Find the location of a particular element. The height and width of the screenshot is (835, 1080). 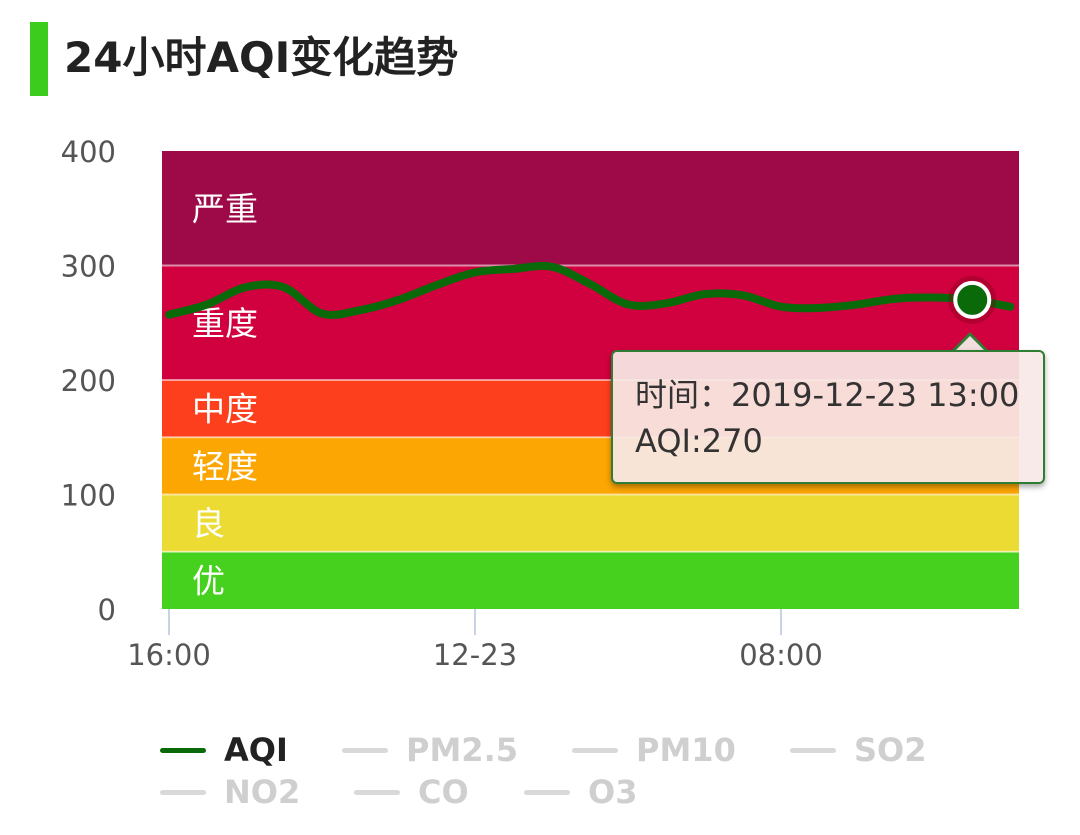

legend-item-co: CO is located at coordinates (411, 792).